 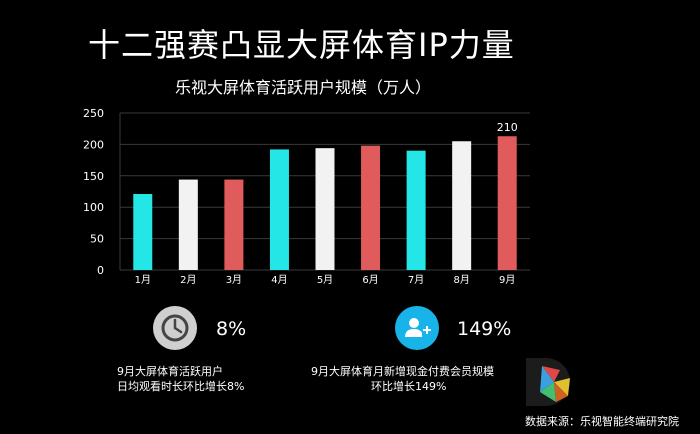 I want to click on add-user-icon, so click(x=417, y=328).